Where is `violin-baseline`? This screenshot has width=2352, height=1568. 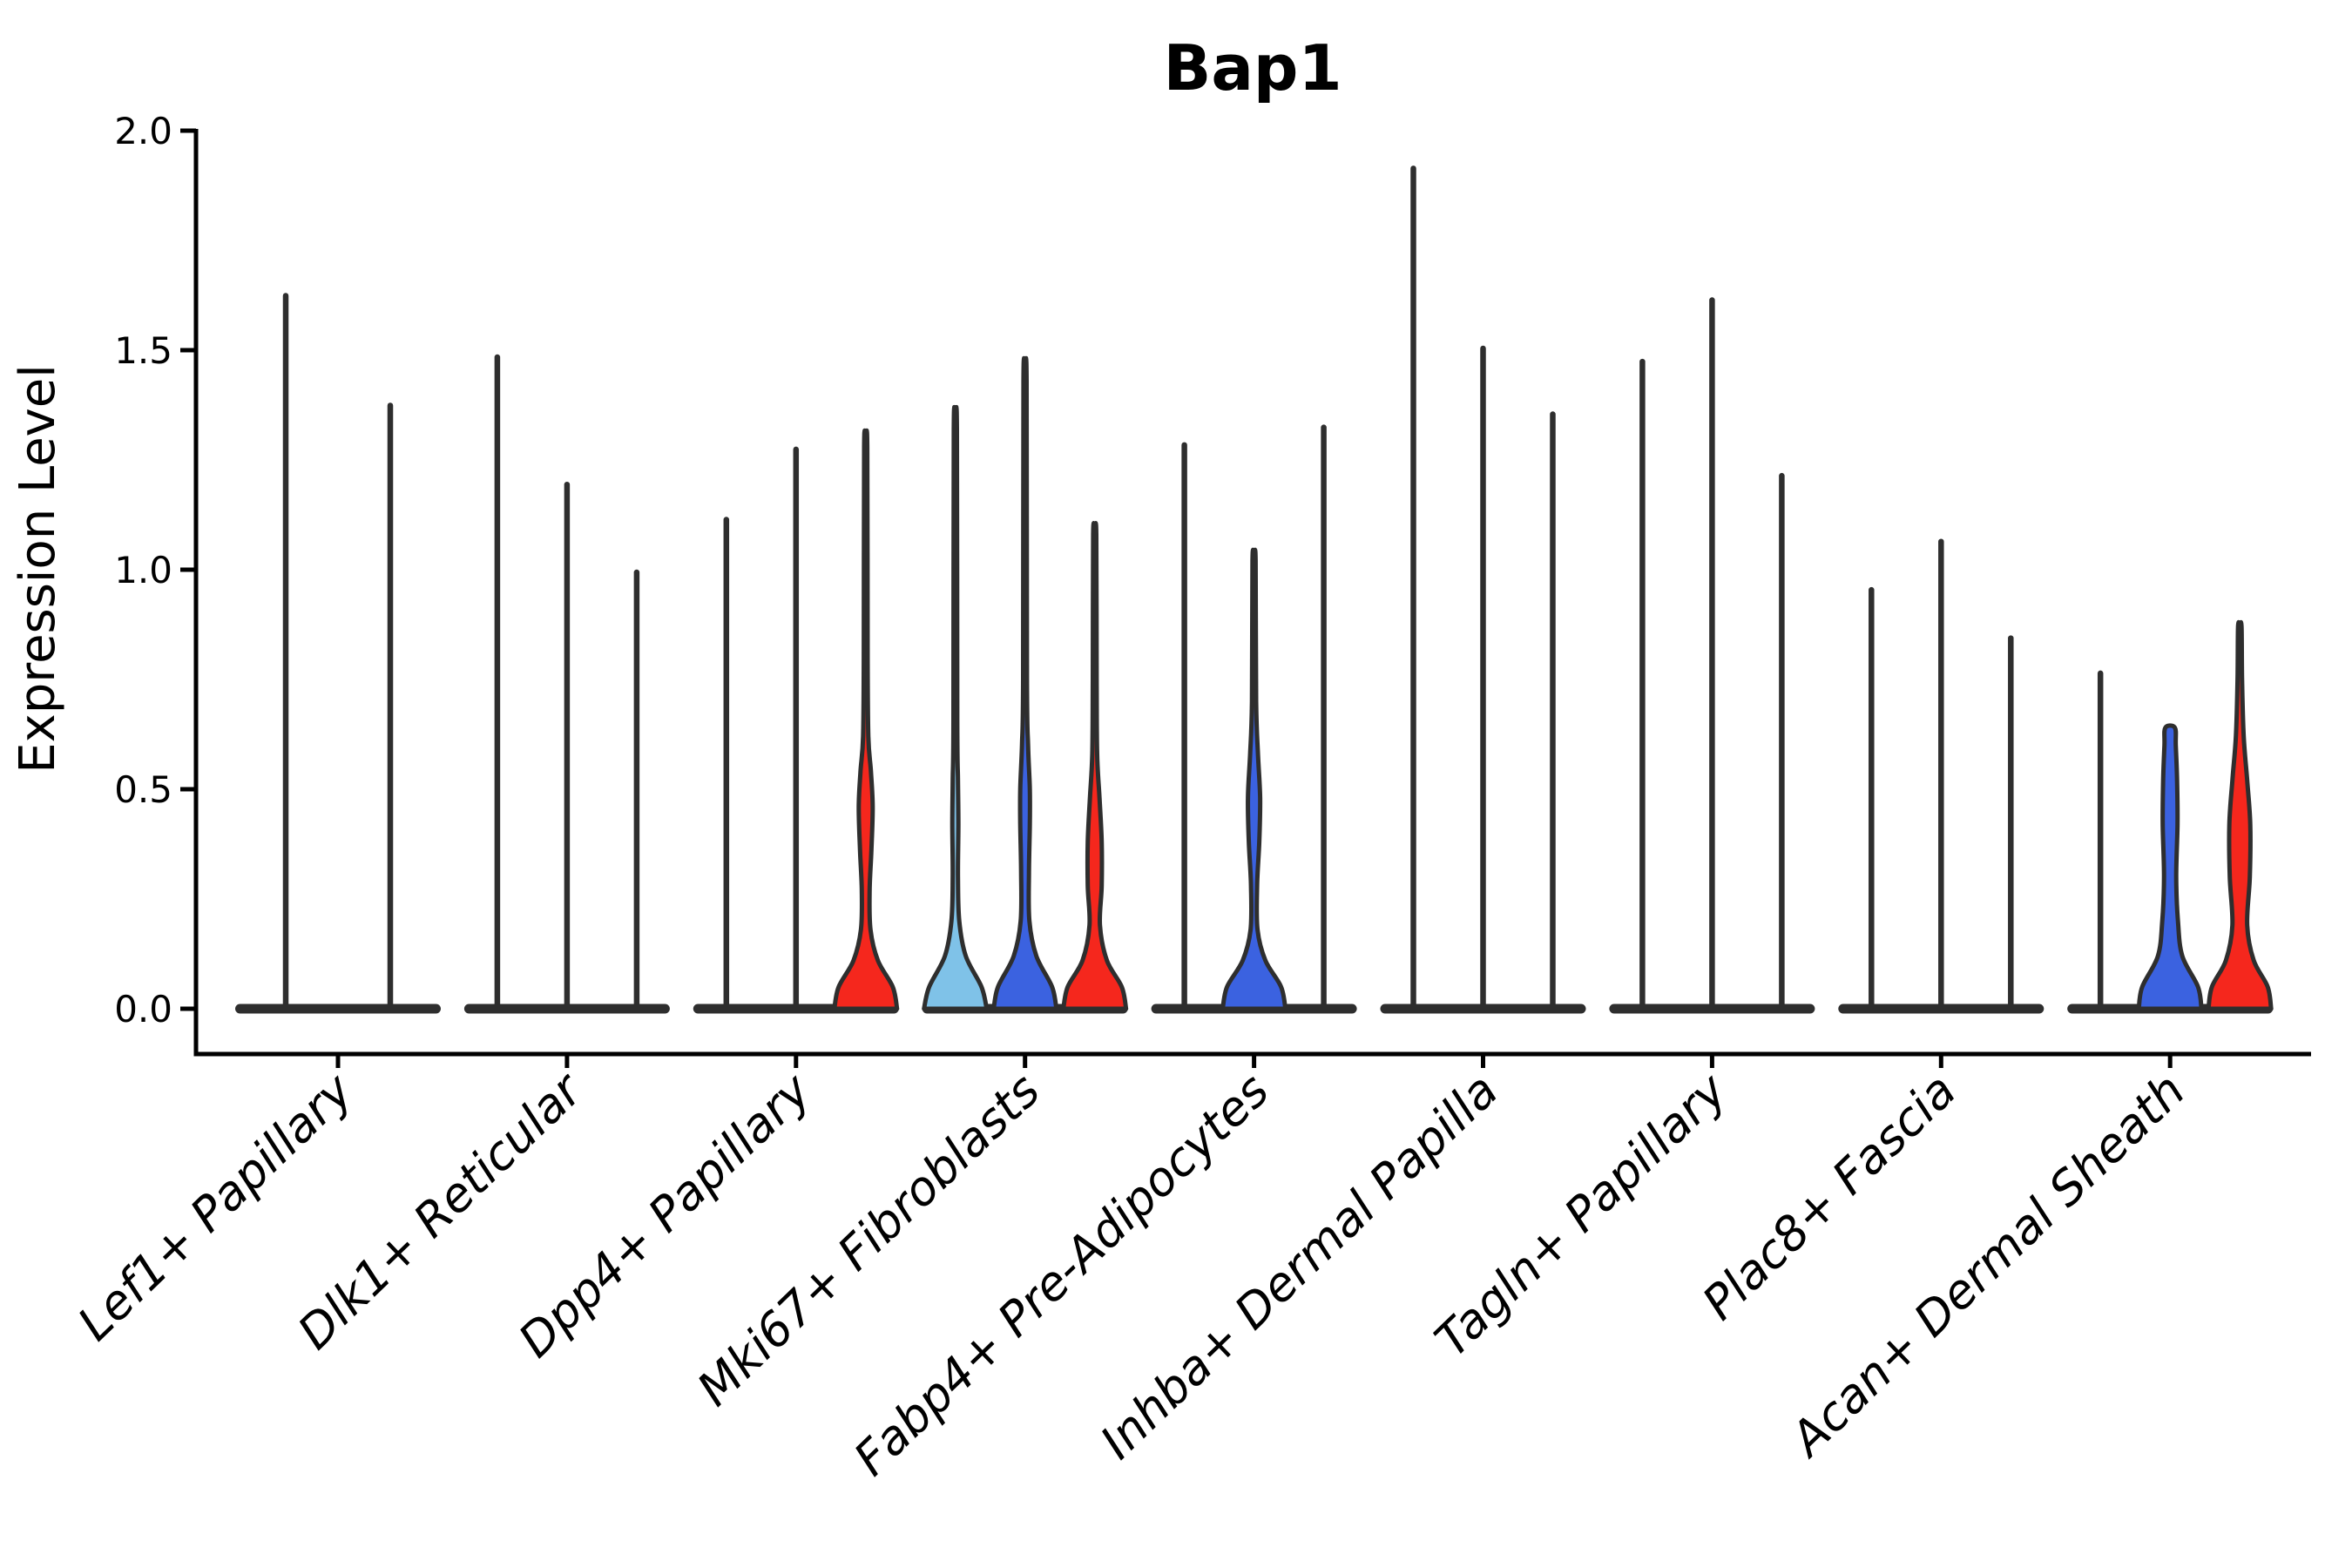 violin-baseline is located at coordinates (338, 1009).